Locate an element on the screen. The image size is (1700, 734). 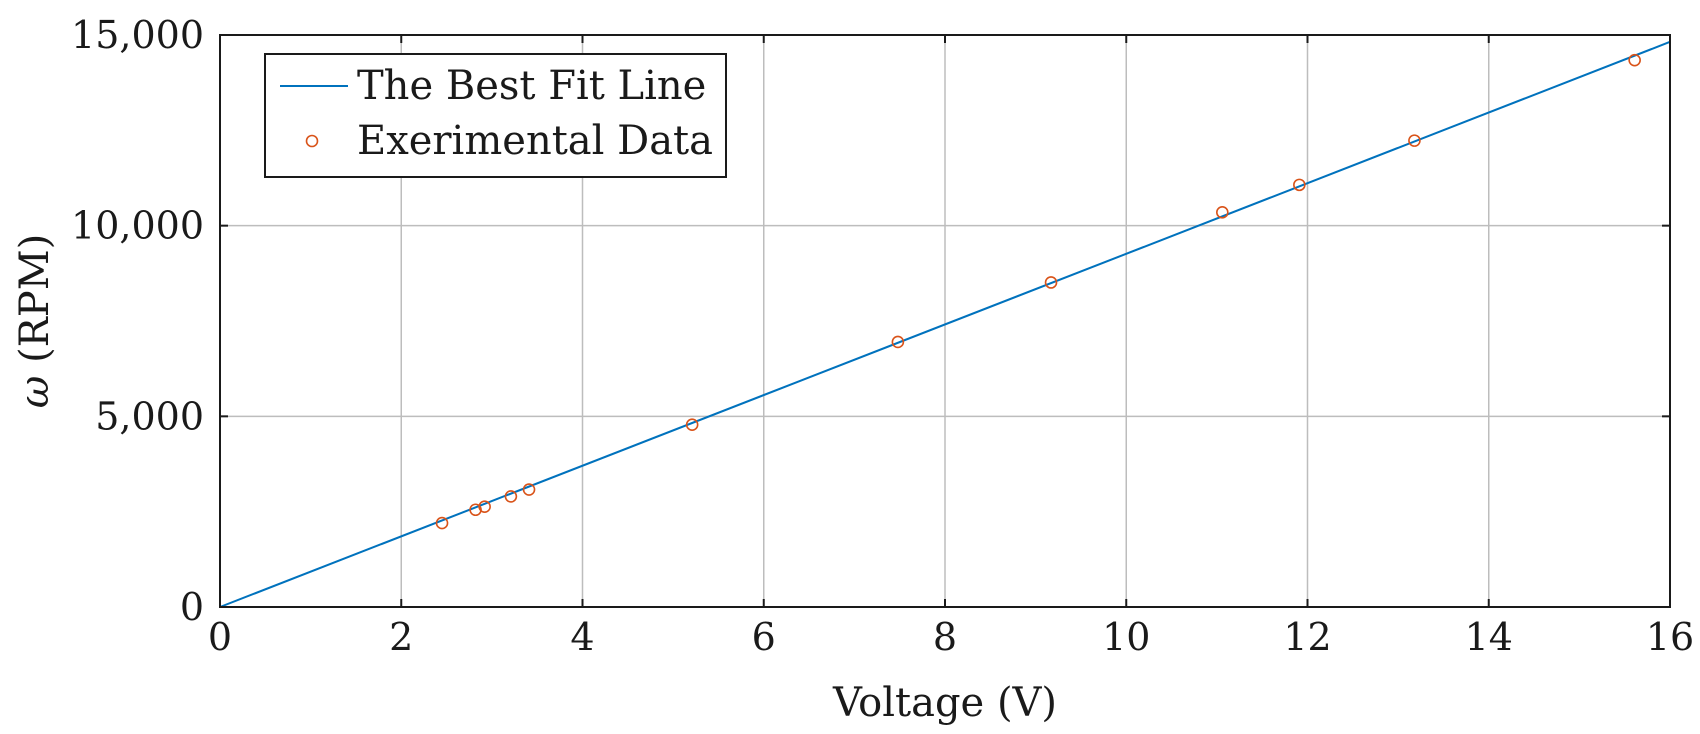
y-tick-label: 10,000 is located at coordinates (137, 226).